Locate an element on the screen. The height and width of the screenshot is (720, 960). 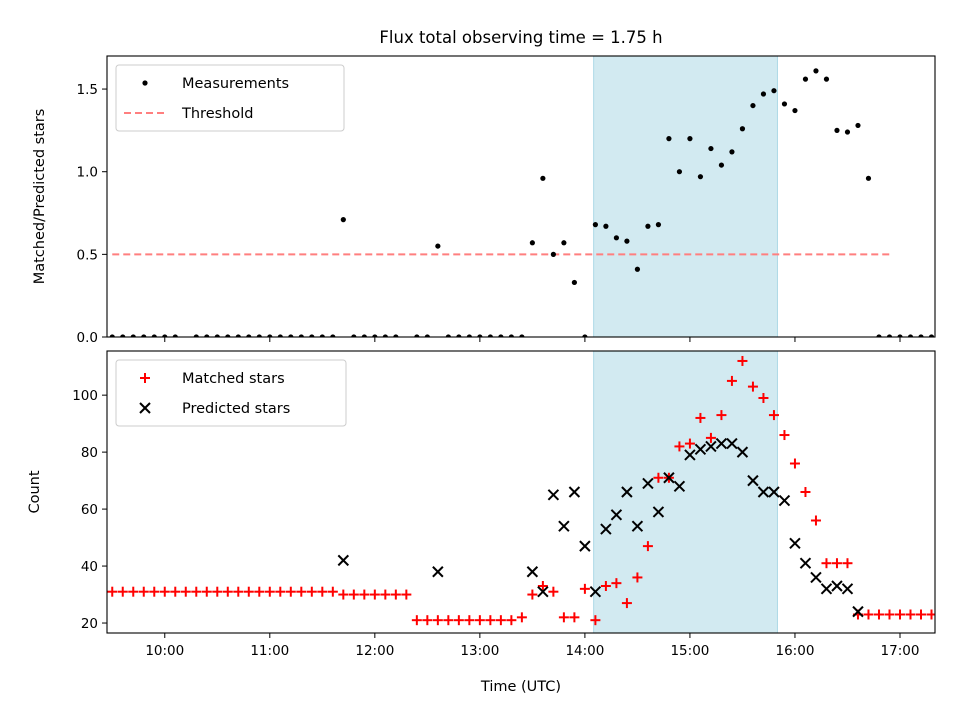
y-axis-label: Matched/Predicted stars is located at coordinates (40, 197).